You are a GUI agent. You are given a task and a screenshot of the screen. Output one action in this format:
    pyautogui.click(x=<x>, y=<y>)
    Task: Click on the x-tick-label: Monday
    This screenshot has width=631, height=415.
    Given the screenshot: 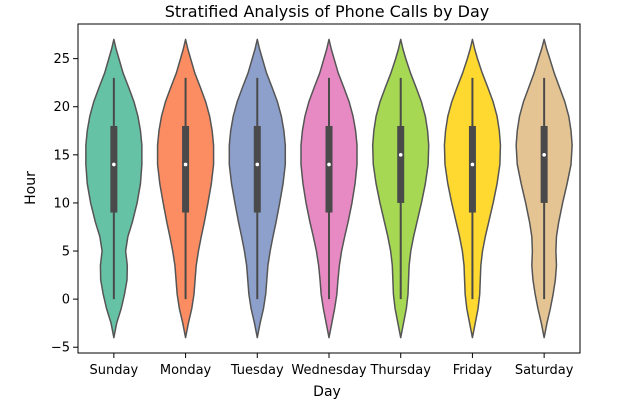 What is the action you would take?
    pyautogui.click(x=186, y=370)
    